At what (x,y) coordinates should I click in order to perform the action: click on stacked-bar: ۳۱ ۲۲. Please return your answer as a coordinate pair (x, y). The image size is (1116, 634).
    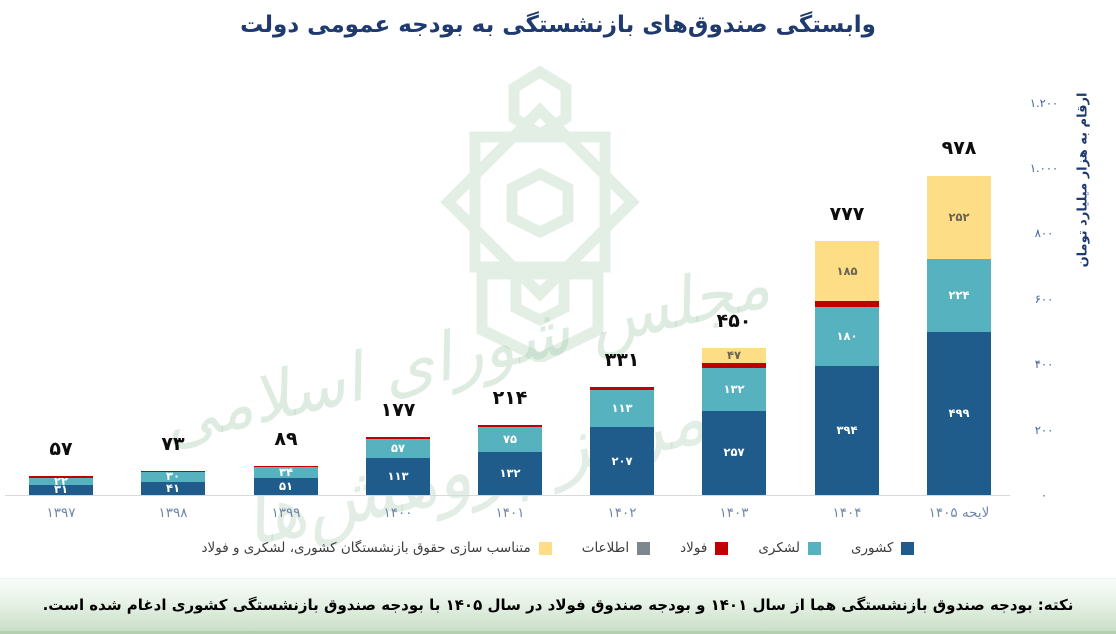
    Looking at the image, I should click on (61, 485).